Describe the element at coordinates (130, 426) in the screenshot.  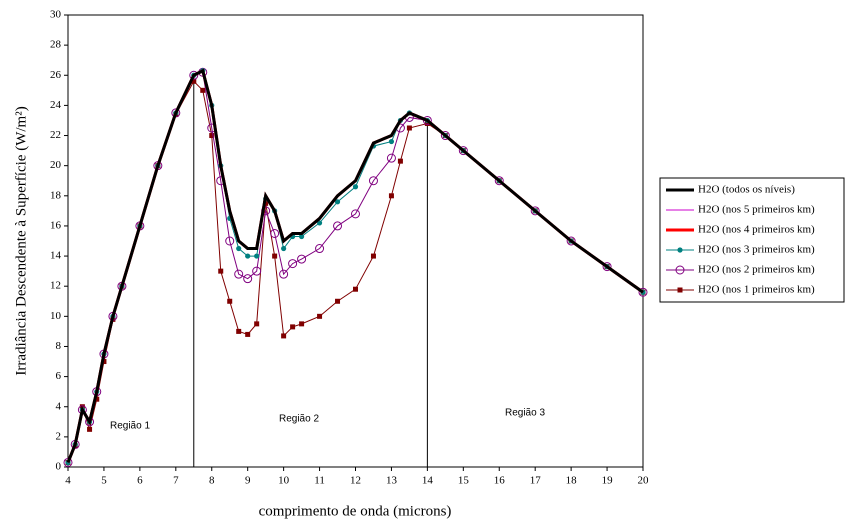
I see `region-label: Região 1` at that location.